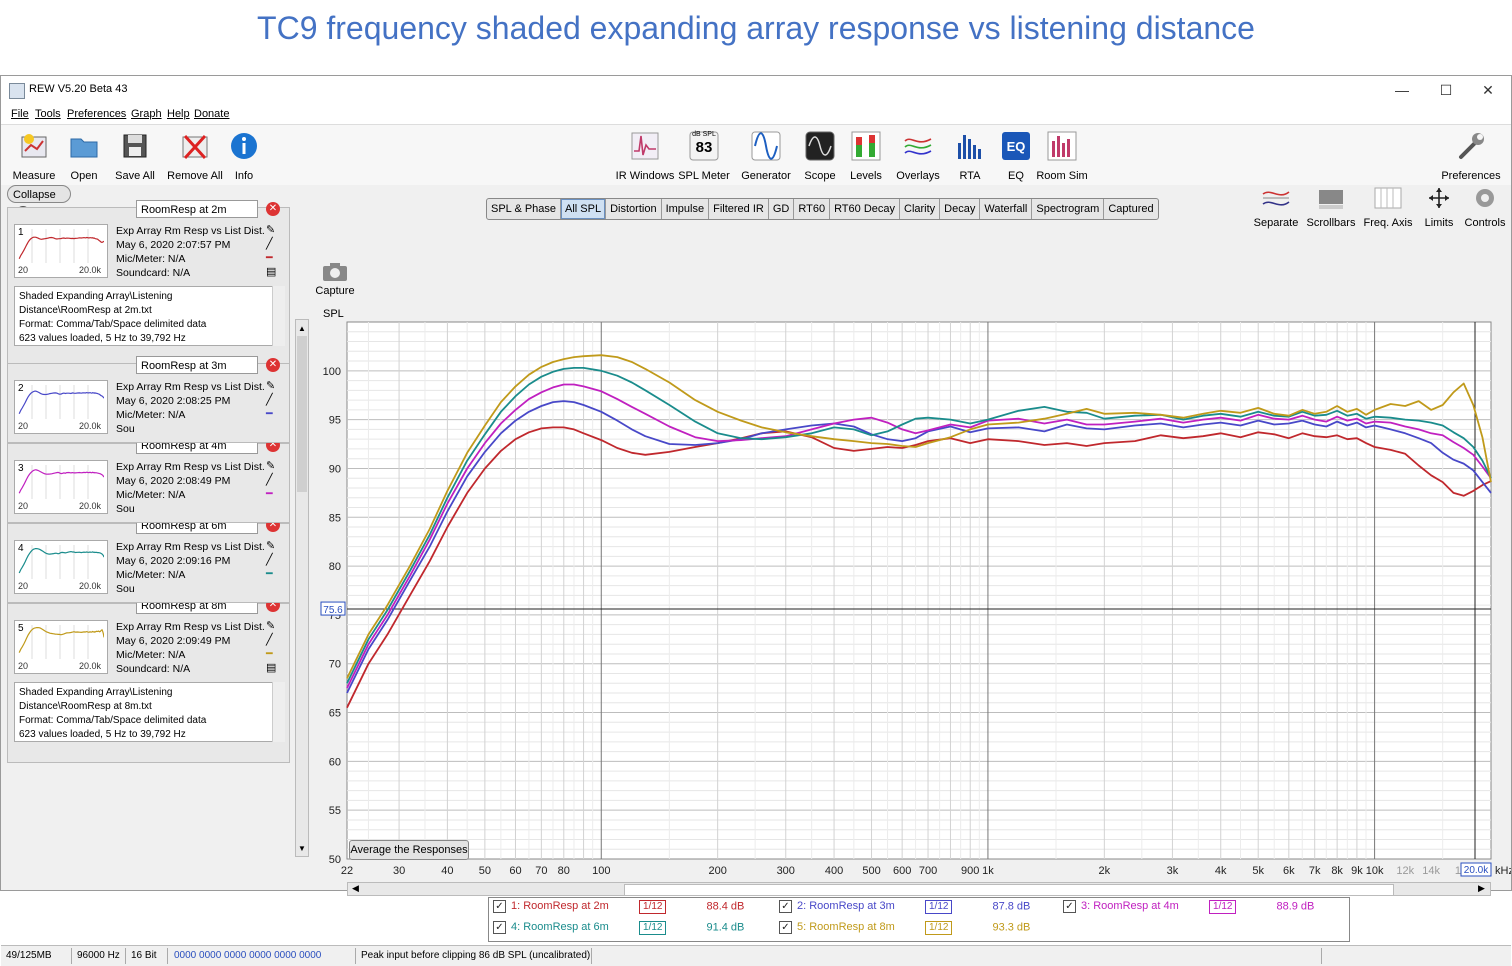  Describe the element at coordinates (197, 365) in the screenshot. I see `measurement-name-field: RoomResp at 3m` at that location.